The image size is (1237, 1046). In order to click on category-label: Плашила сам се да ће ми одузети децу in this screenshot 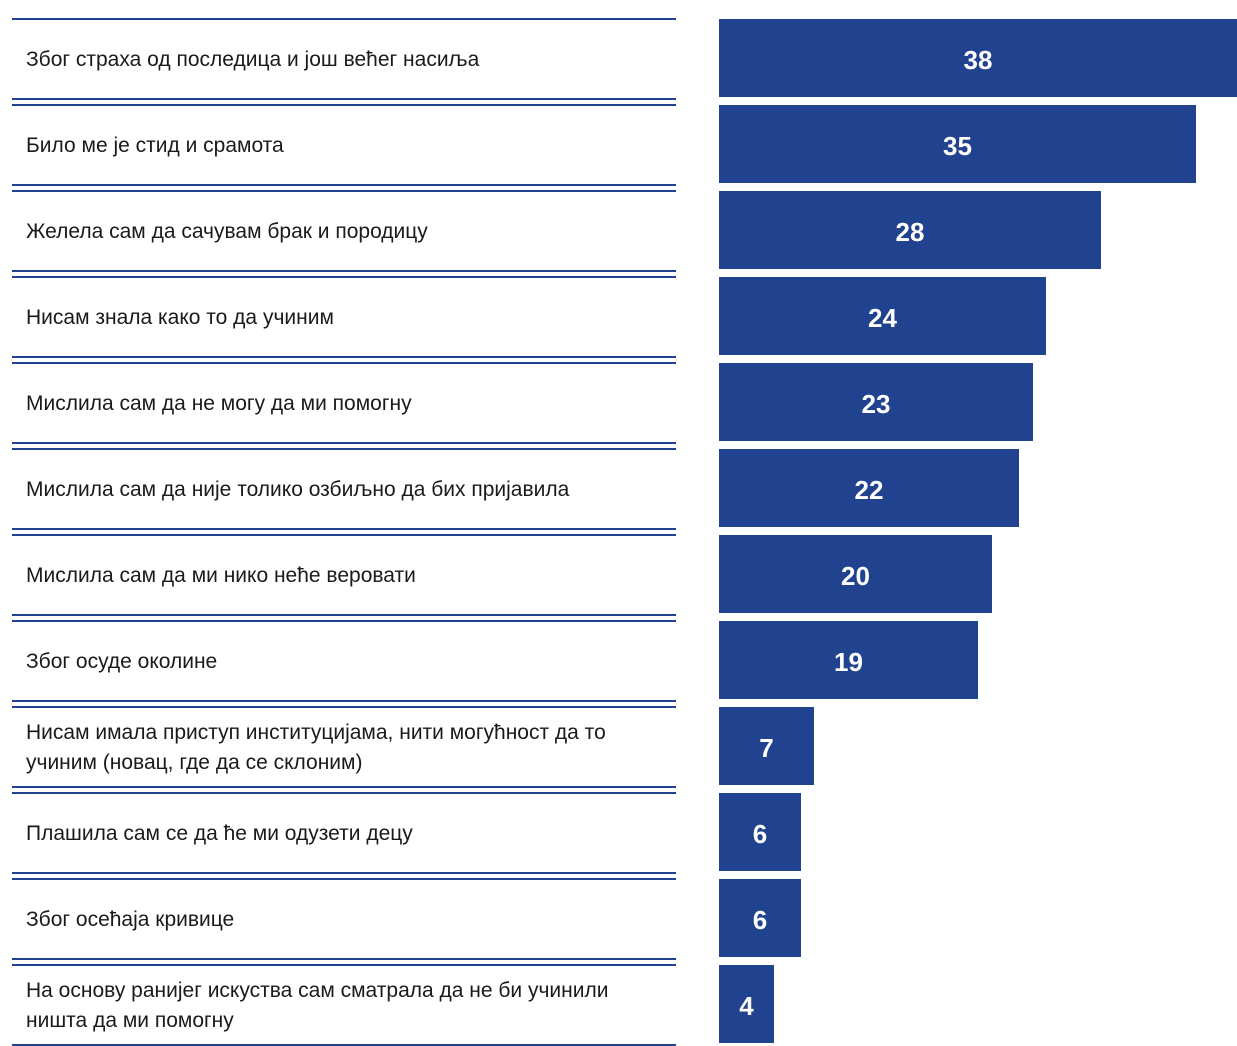, I will do `click(219, 833)`.